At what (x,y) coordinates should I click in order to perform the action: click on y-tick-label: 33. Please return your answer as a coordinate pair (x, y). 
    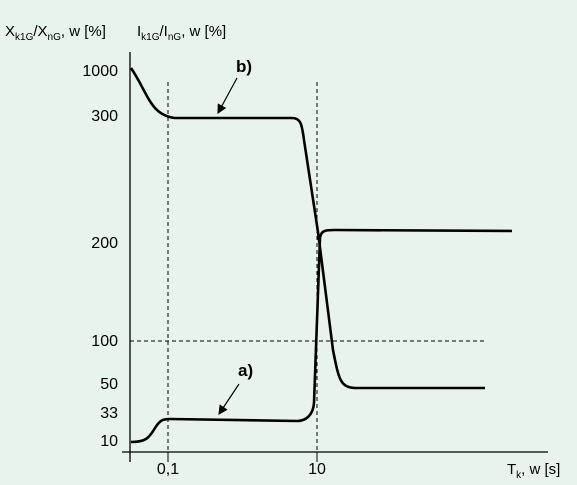
    Looking at the image, I should click on (109, 413).